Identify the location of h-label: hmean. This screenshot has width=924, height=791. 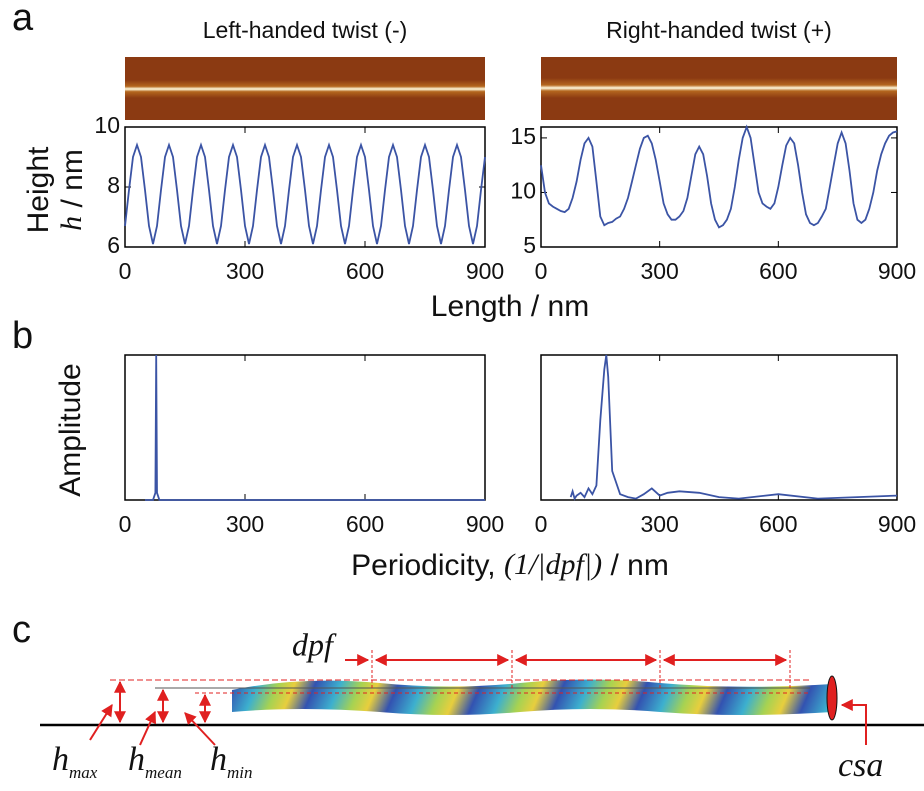
(155, 761).